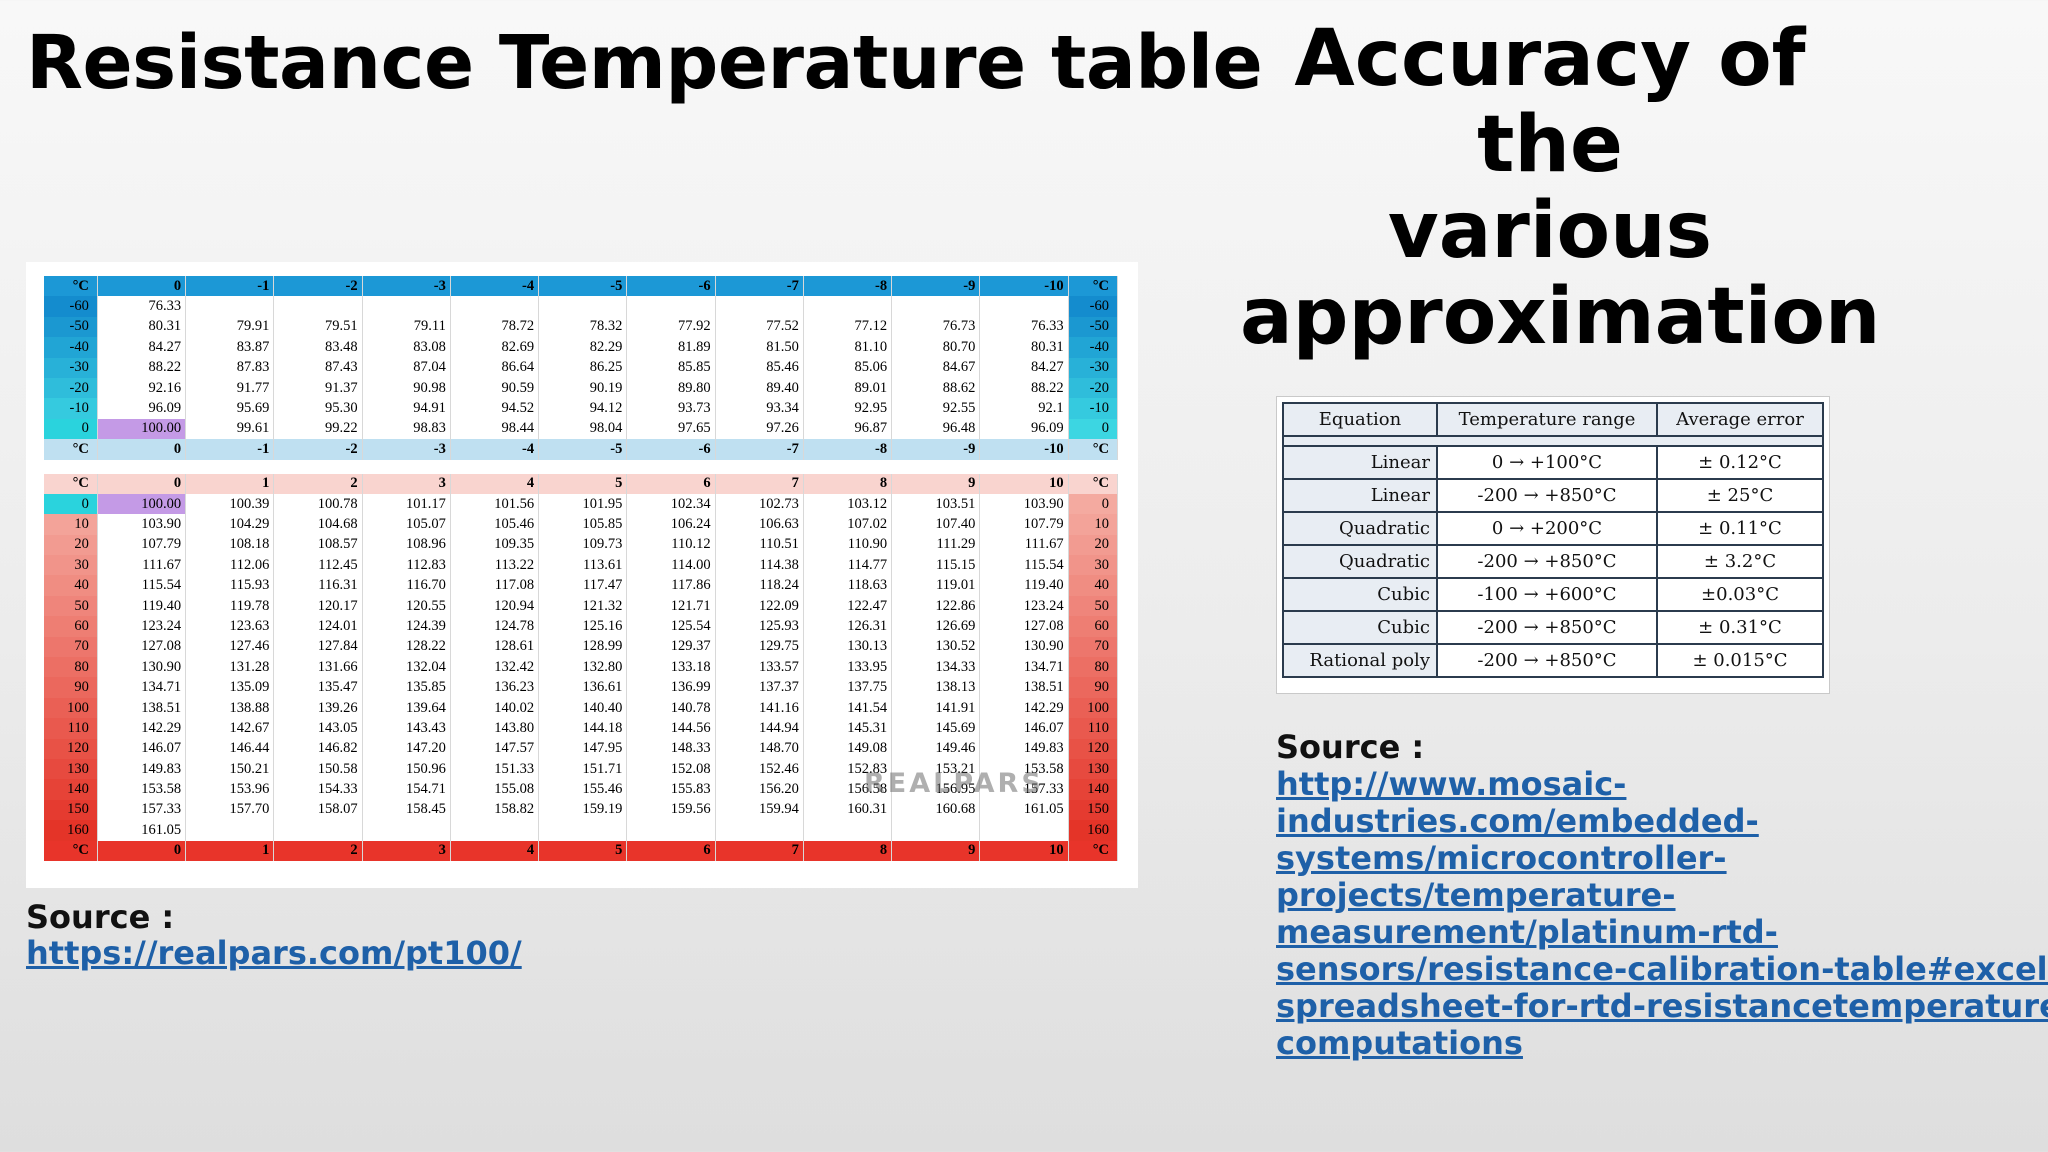 Image resolution: width=2048 pixels, height=1152 pixels. Describe the element at coordinates (1527, 932) in the screenshot. I see `link-line: measurement/platinum-rtd-` at that location.